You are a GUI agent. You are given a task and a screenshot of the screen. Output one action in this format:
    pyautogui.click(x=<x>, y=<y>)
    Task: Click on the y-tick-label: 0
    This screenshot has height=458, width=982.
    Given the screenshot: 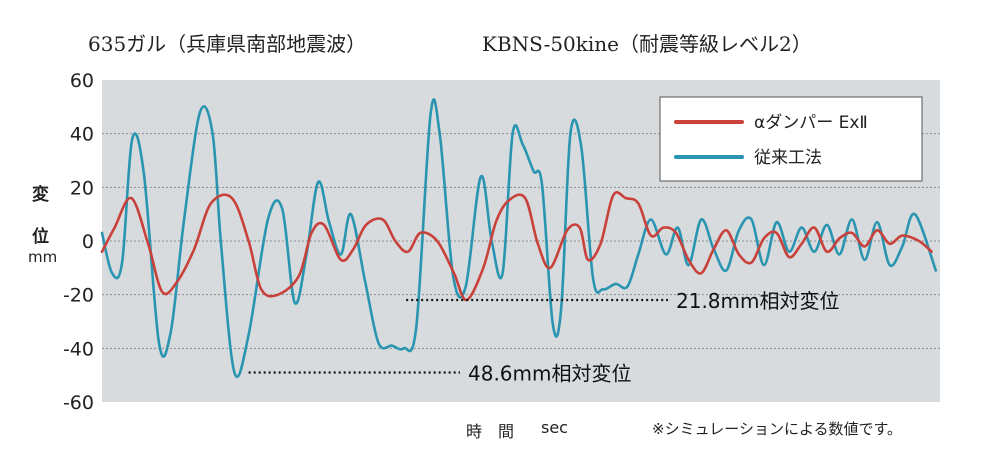 What is the action you would take?
    pyautogui.click(x=88, y=242)
    